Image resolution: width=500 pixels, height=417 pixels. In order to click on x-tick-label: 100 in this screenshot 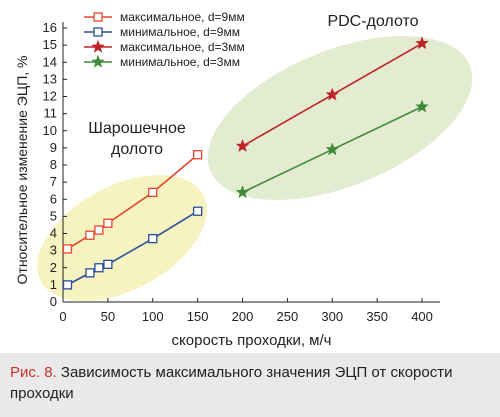, I will do `click(153, 316)`.